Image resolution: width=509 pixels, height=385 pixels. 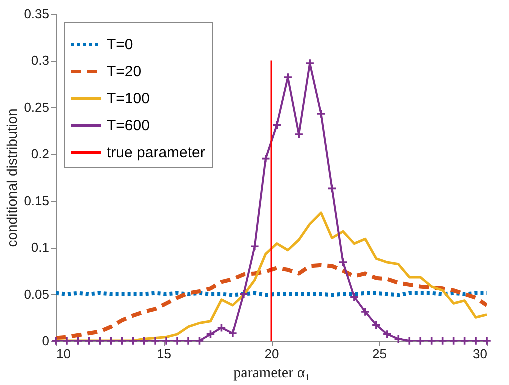 What do you see at coordinates (128, 126) in the screenshot?
I see `legend-label: T=600` at bounding box center [128, 126].